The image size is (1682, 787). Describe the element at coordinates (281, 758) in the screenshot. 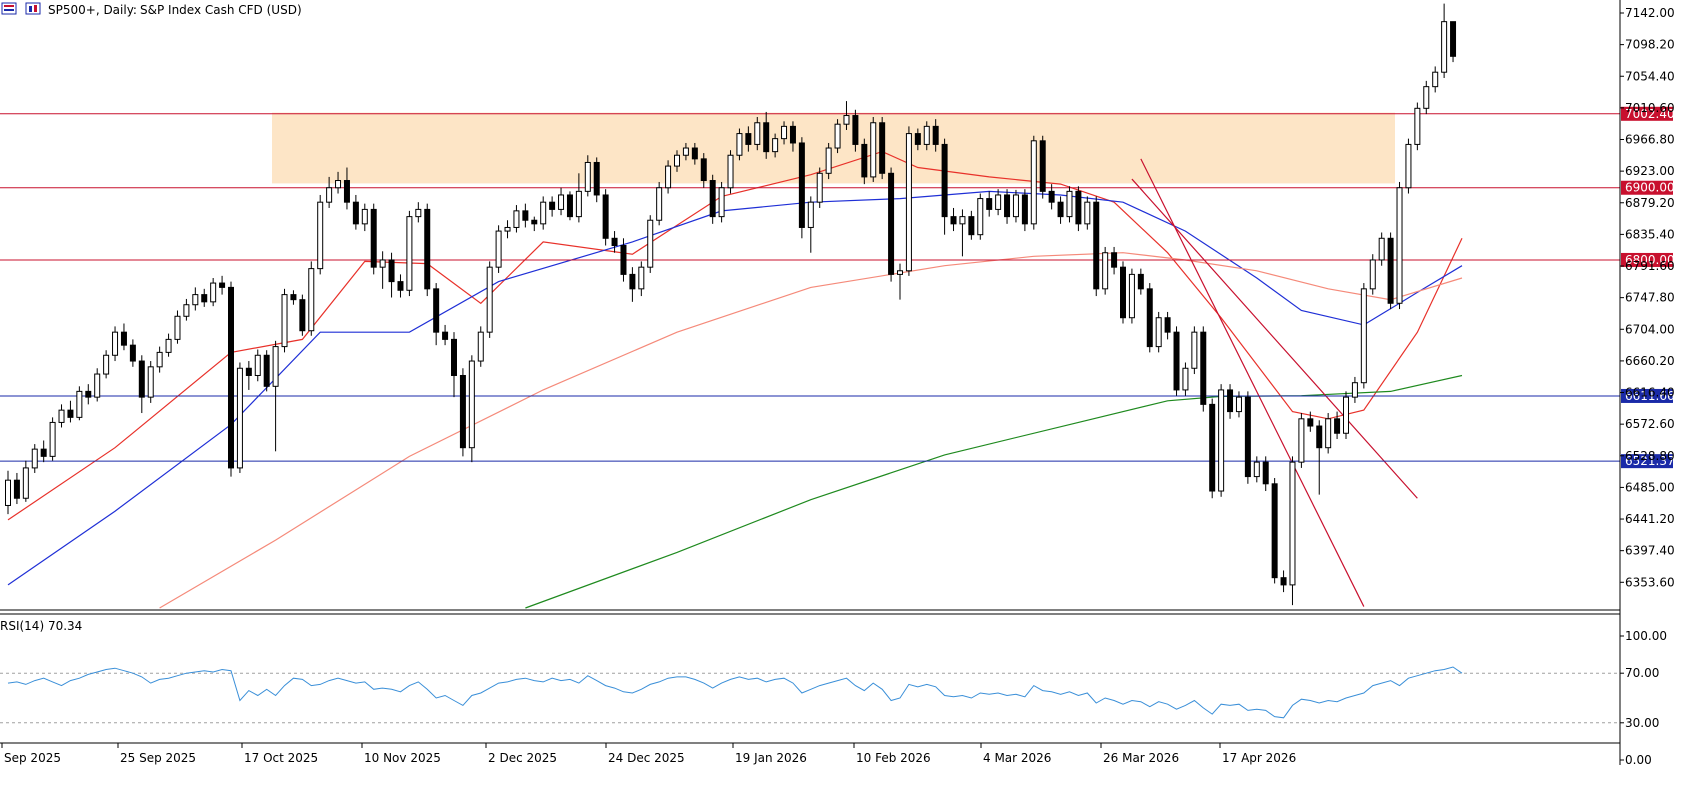

I see `date-tick-label: 17 Oct 2025` at that location.